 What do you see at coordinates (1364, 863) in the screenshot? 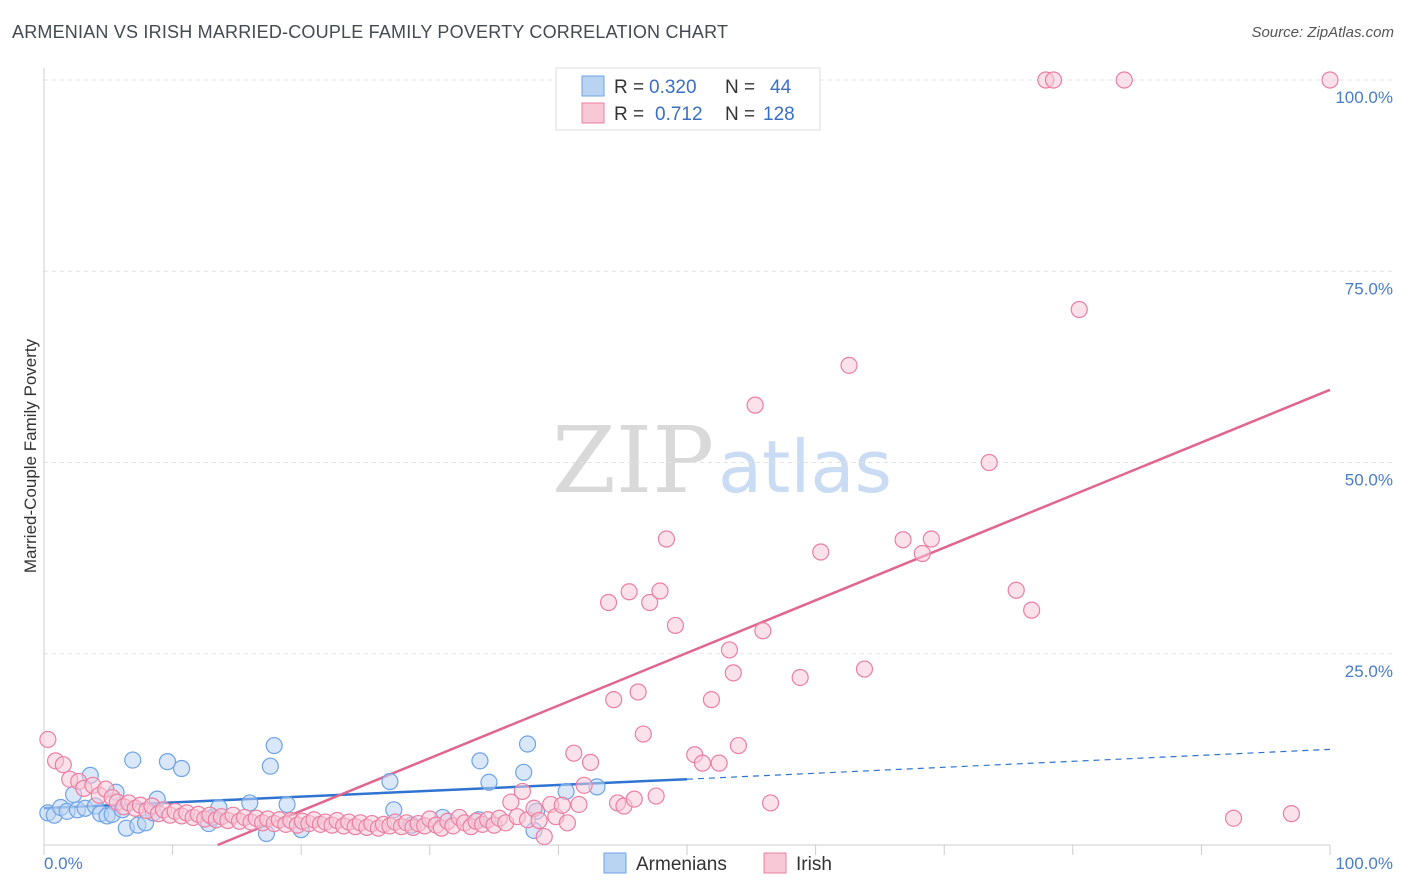
I see `x-tick-label-max: 100.0%` at bounding box center [1364, 863].